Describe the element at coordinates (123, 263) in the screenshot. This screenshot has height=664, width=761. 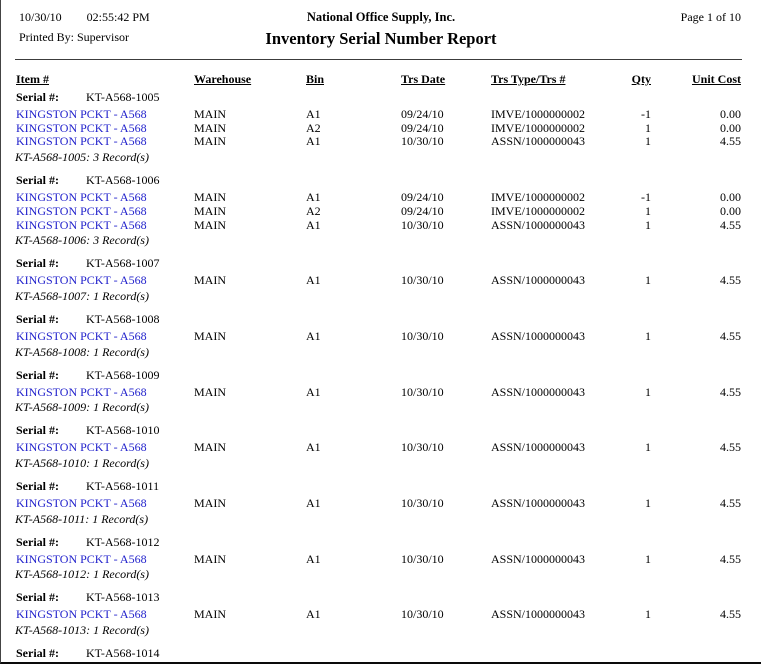
I see `serial-number: KT-A568-1007` at that location.